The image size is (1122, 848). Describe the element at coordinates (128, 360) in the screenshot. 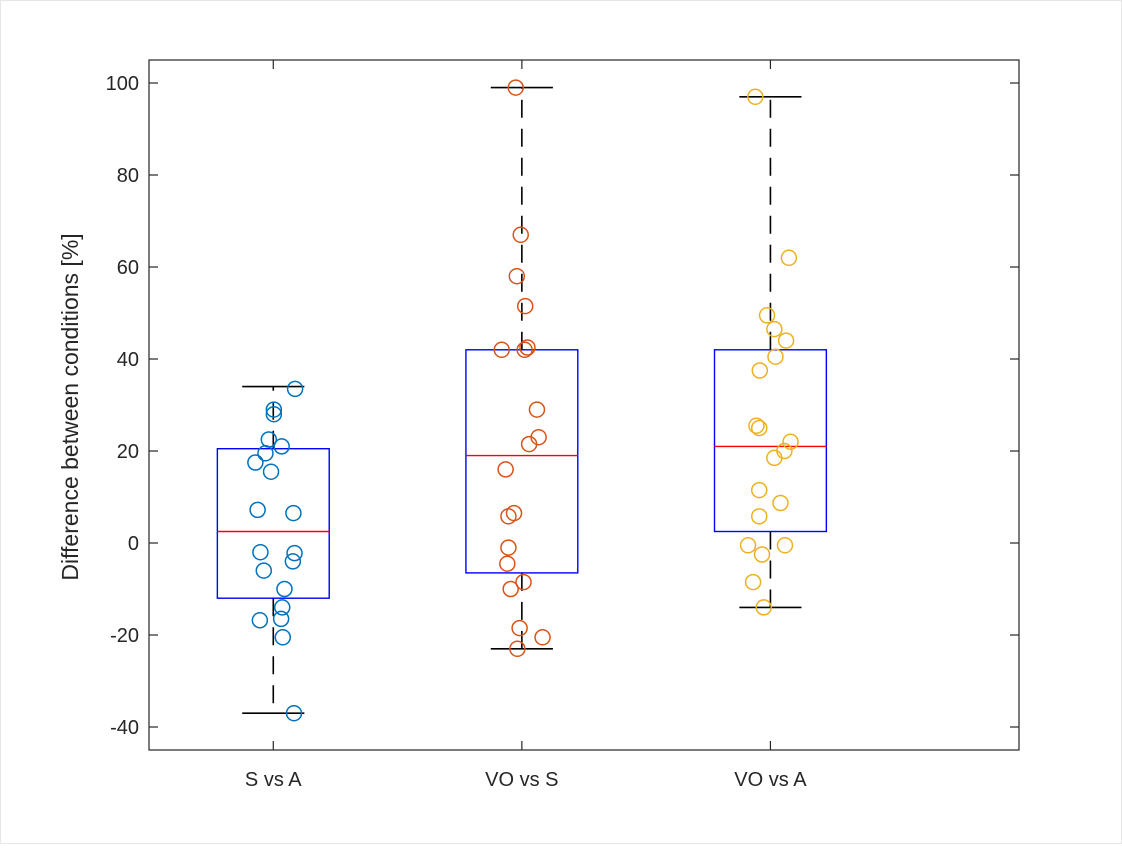

I see `y-tick-label: 40` at that location.